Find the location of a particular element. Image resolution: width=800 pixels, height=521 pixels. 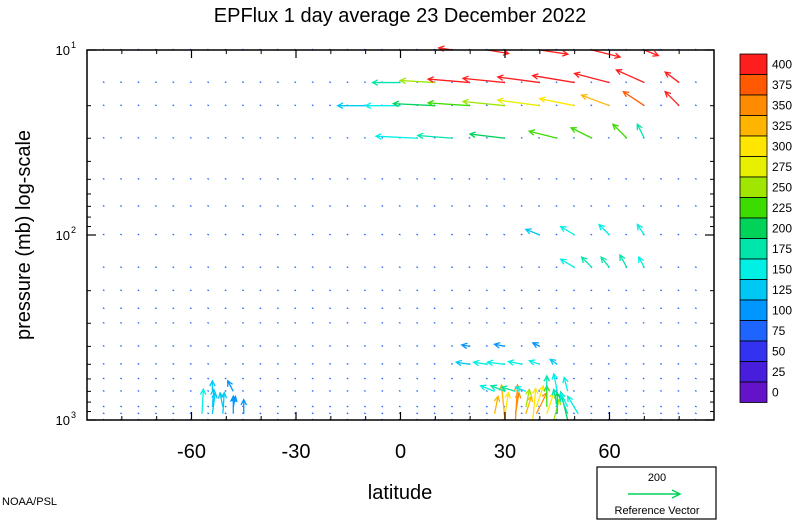

x-tick-label: -30 is located at coordinates (296, 452).